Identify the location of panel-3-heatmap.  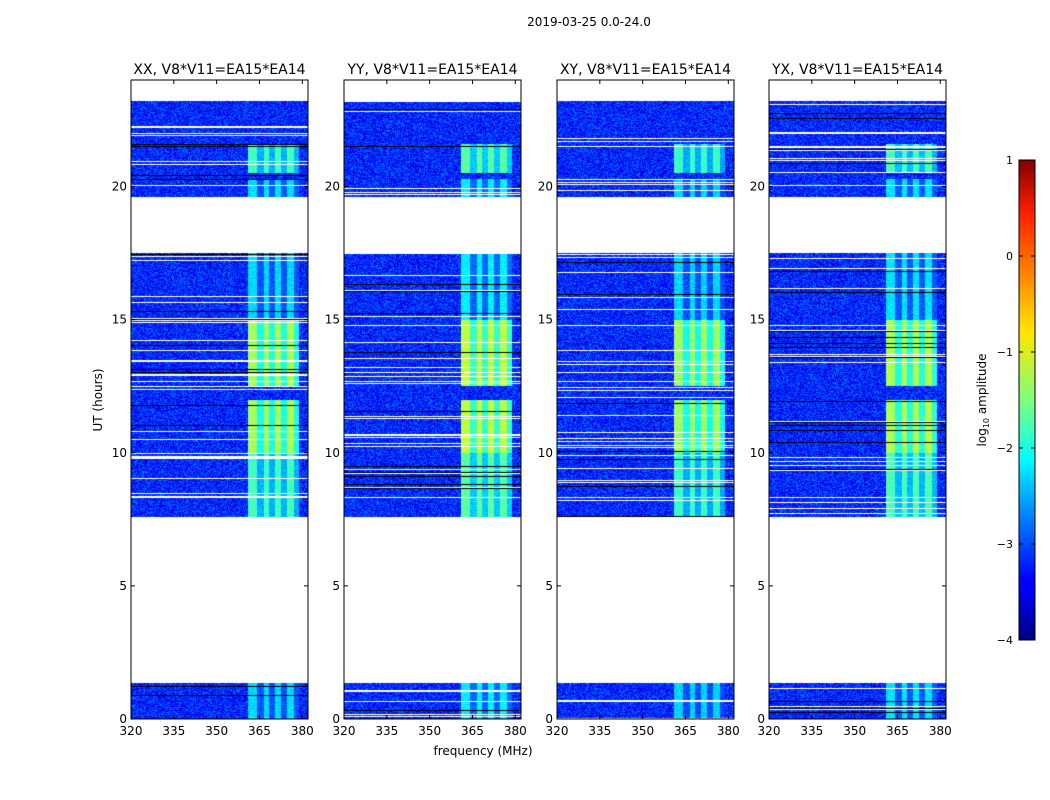
(645, 399).